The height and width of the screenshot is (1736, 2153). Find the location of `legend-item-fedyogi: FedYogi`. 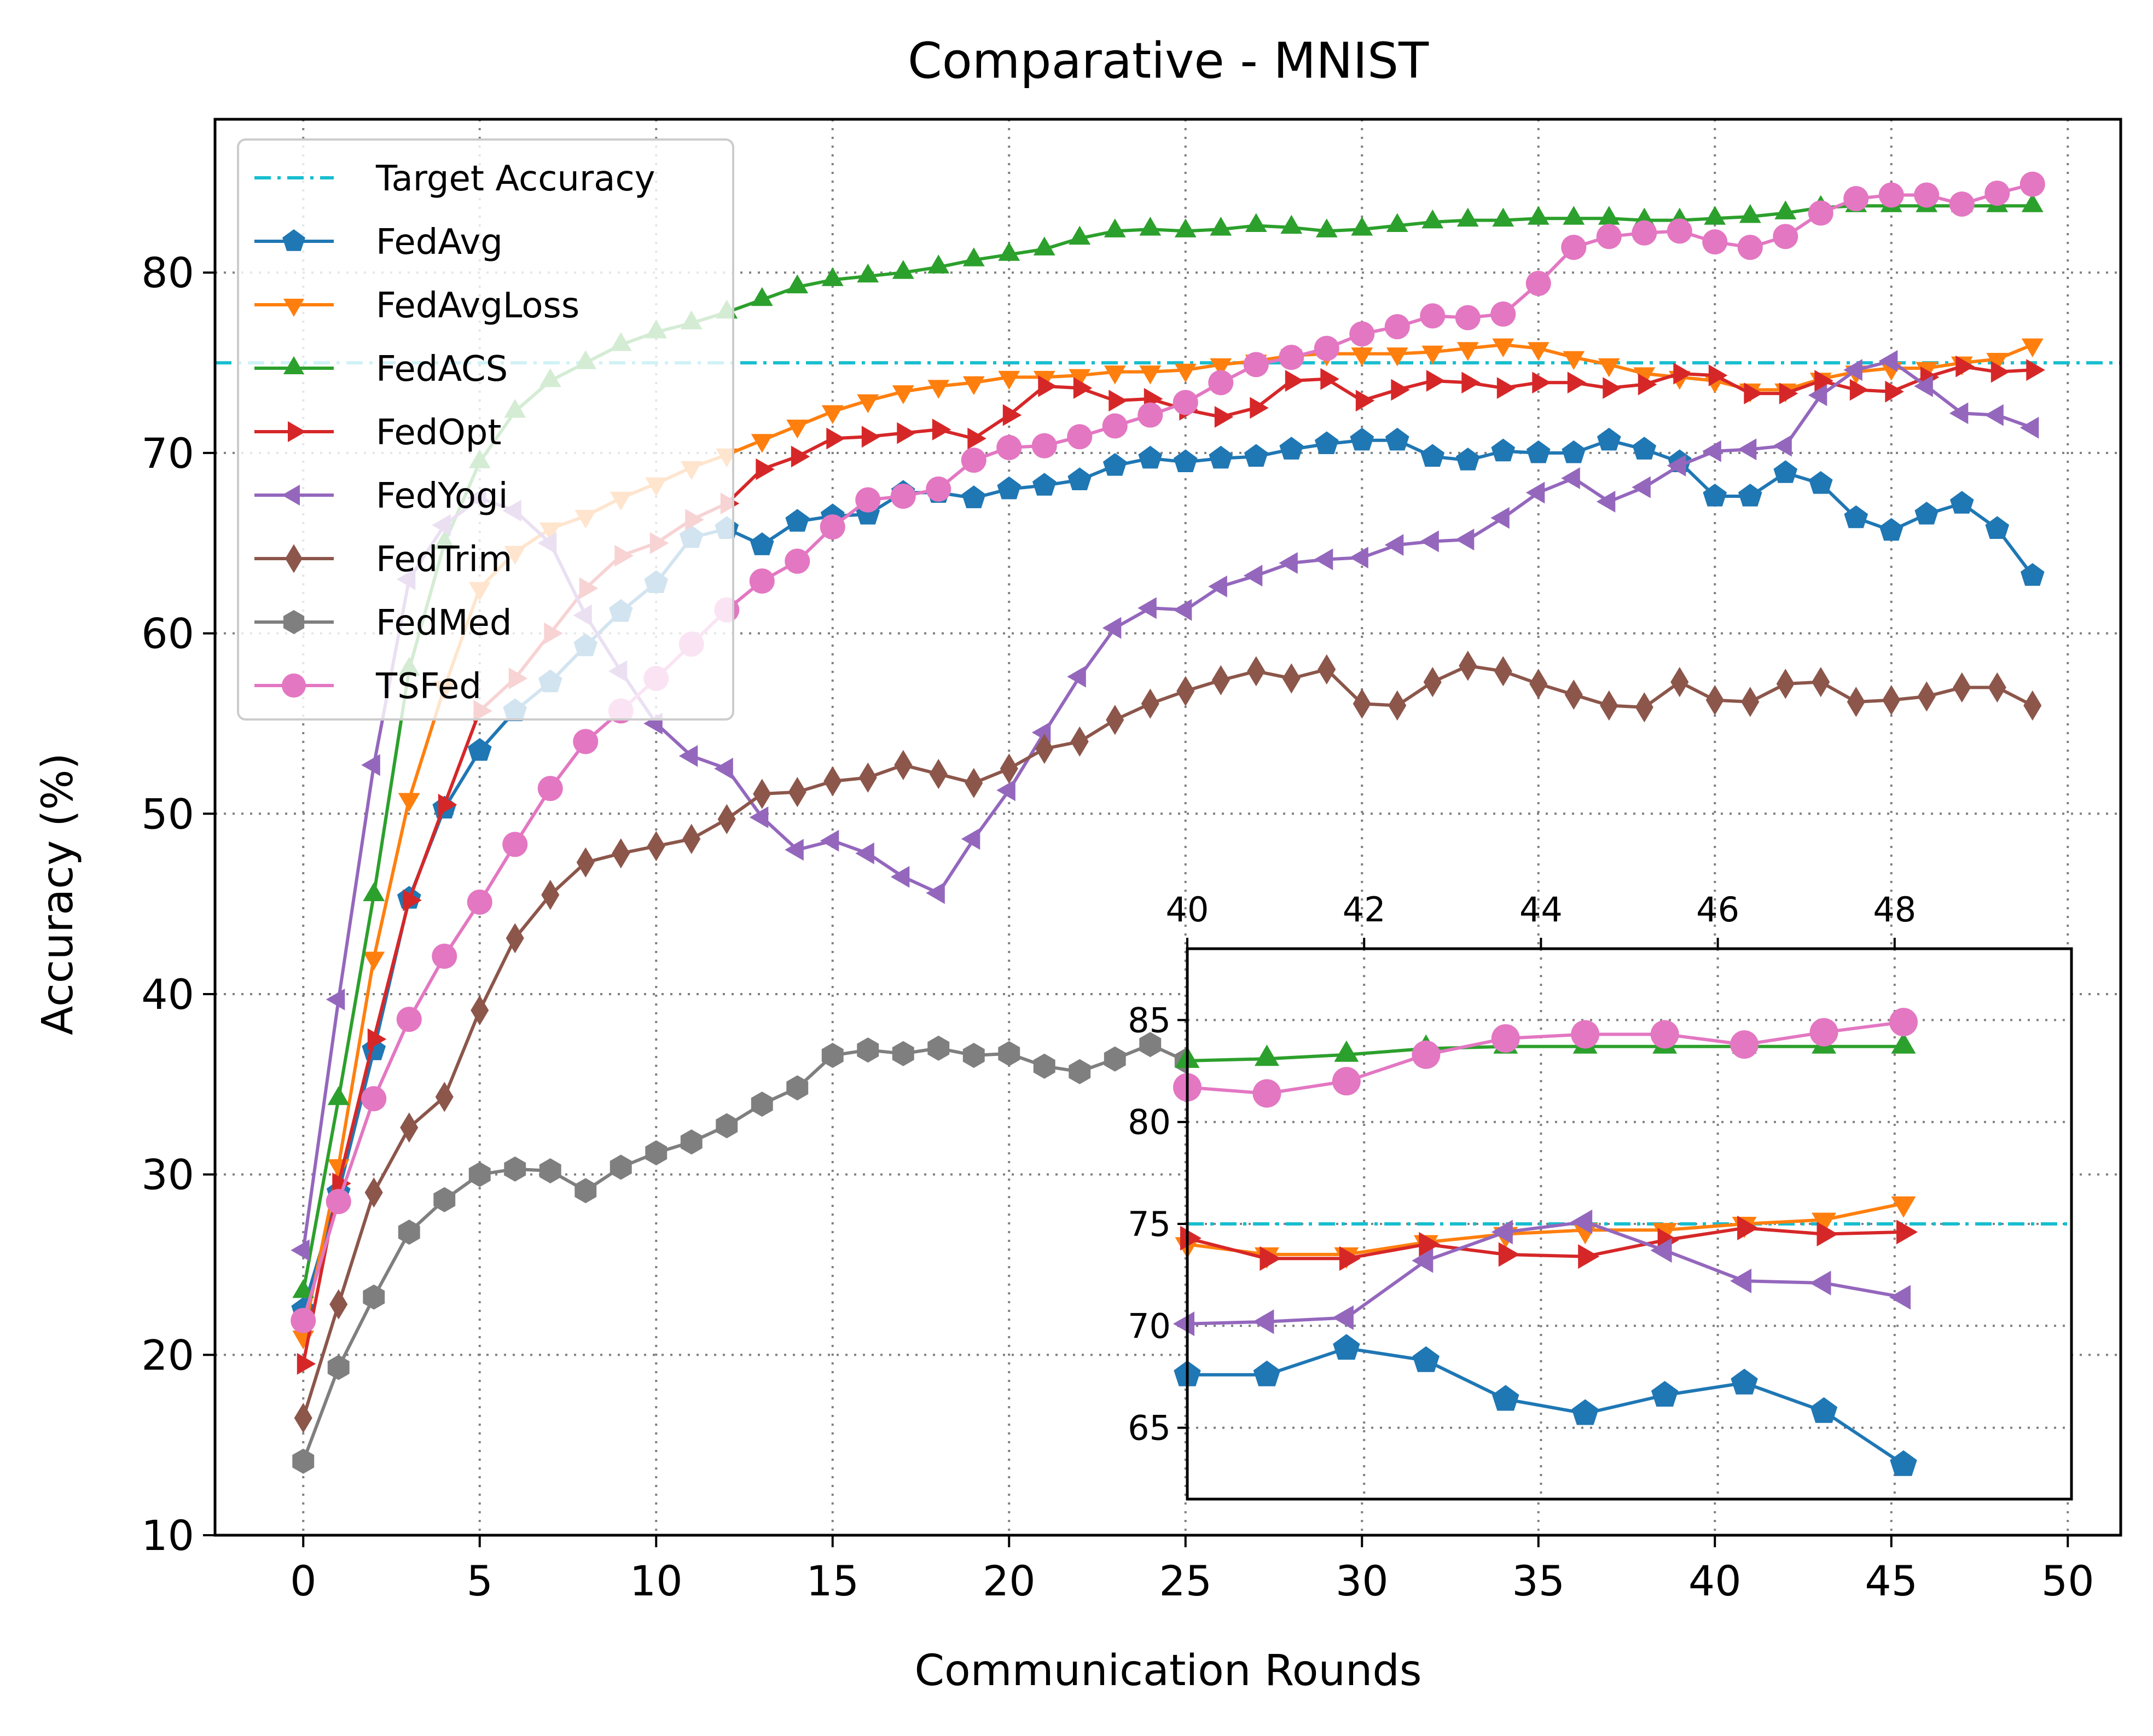

legend-item-fedyogi: FedYogi is located at coordinates (381, 496).